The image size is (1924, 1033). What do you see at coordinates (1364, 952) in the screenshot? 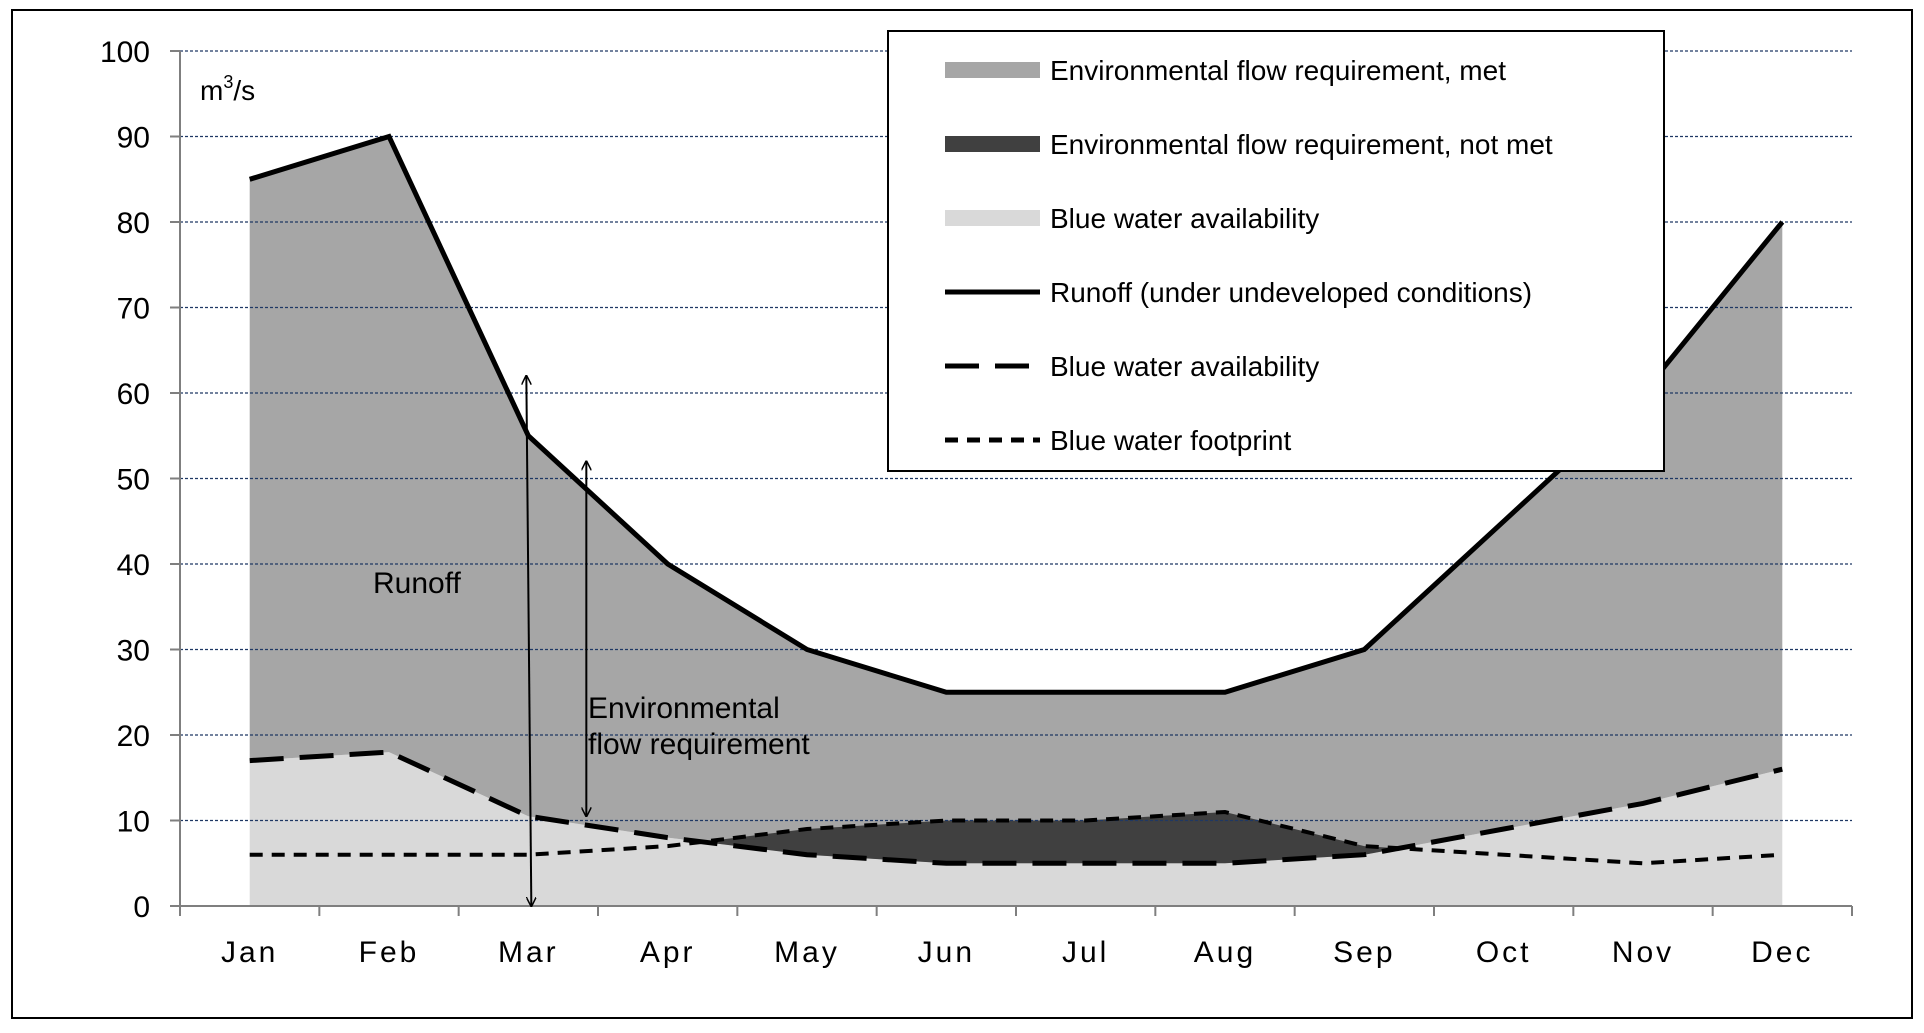
I see `x-tick-label: Sep` at bounding box center [1364, 952].